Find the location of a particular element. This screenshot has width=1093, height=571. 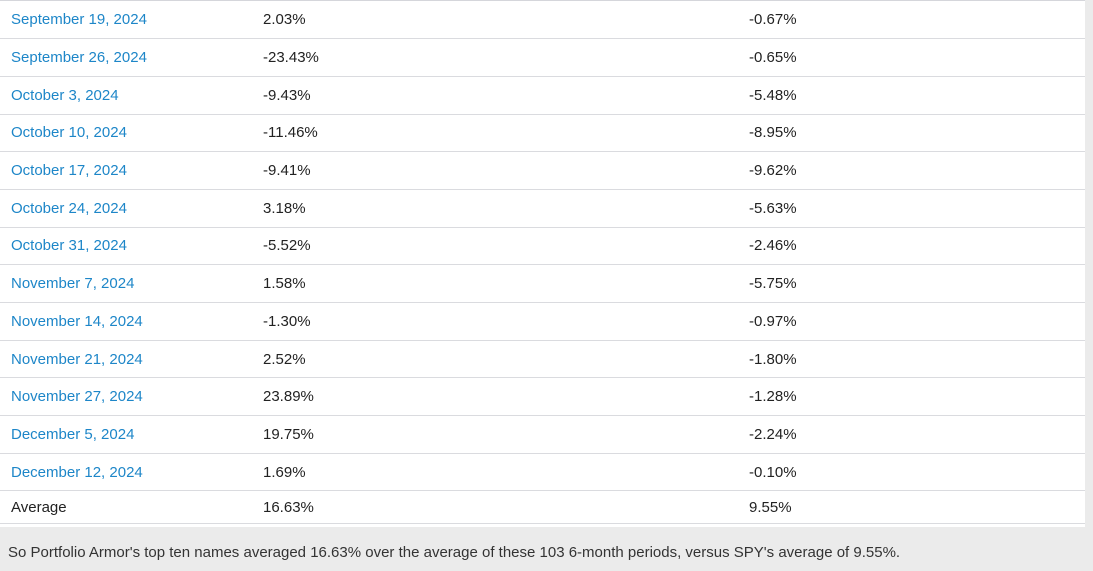

table-row: December 12, 2024 1.69% -0.10% is located at coordinates (542, 472).